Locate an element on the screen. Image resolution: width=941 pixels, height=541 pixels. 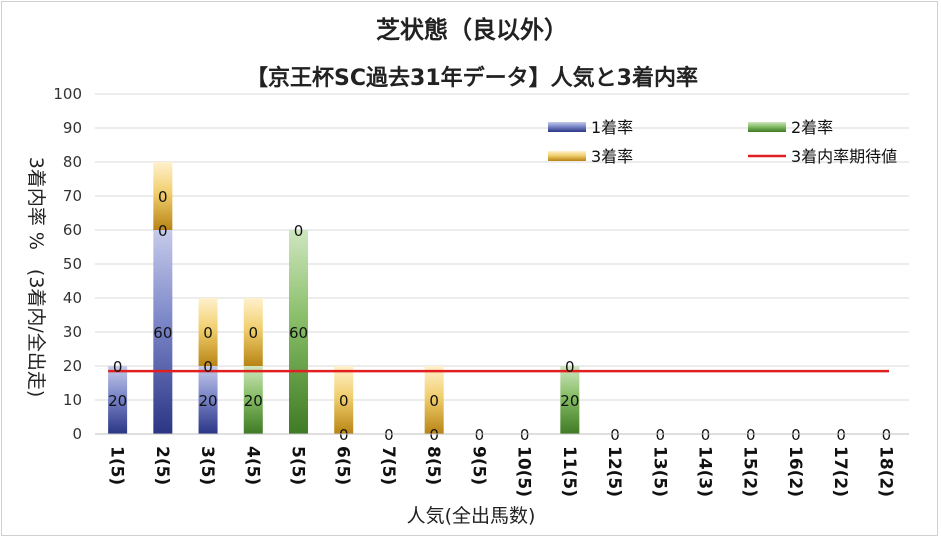
x-tick-label: 14(3) is located at coordinates (705, 471).